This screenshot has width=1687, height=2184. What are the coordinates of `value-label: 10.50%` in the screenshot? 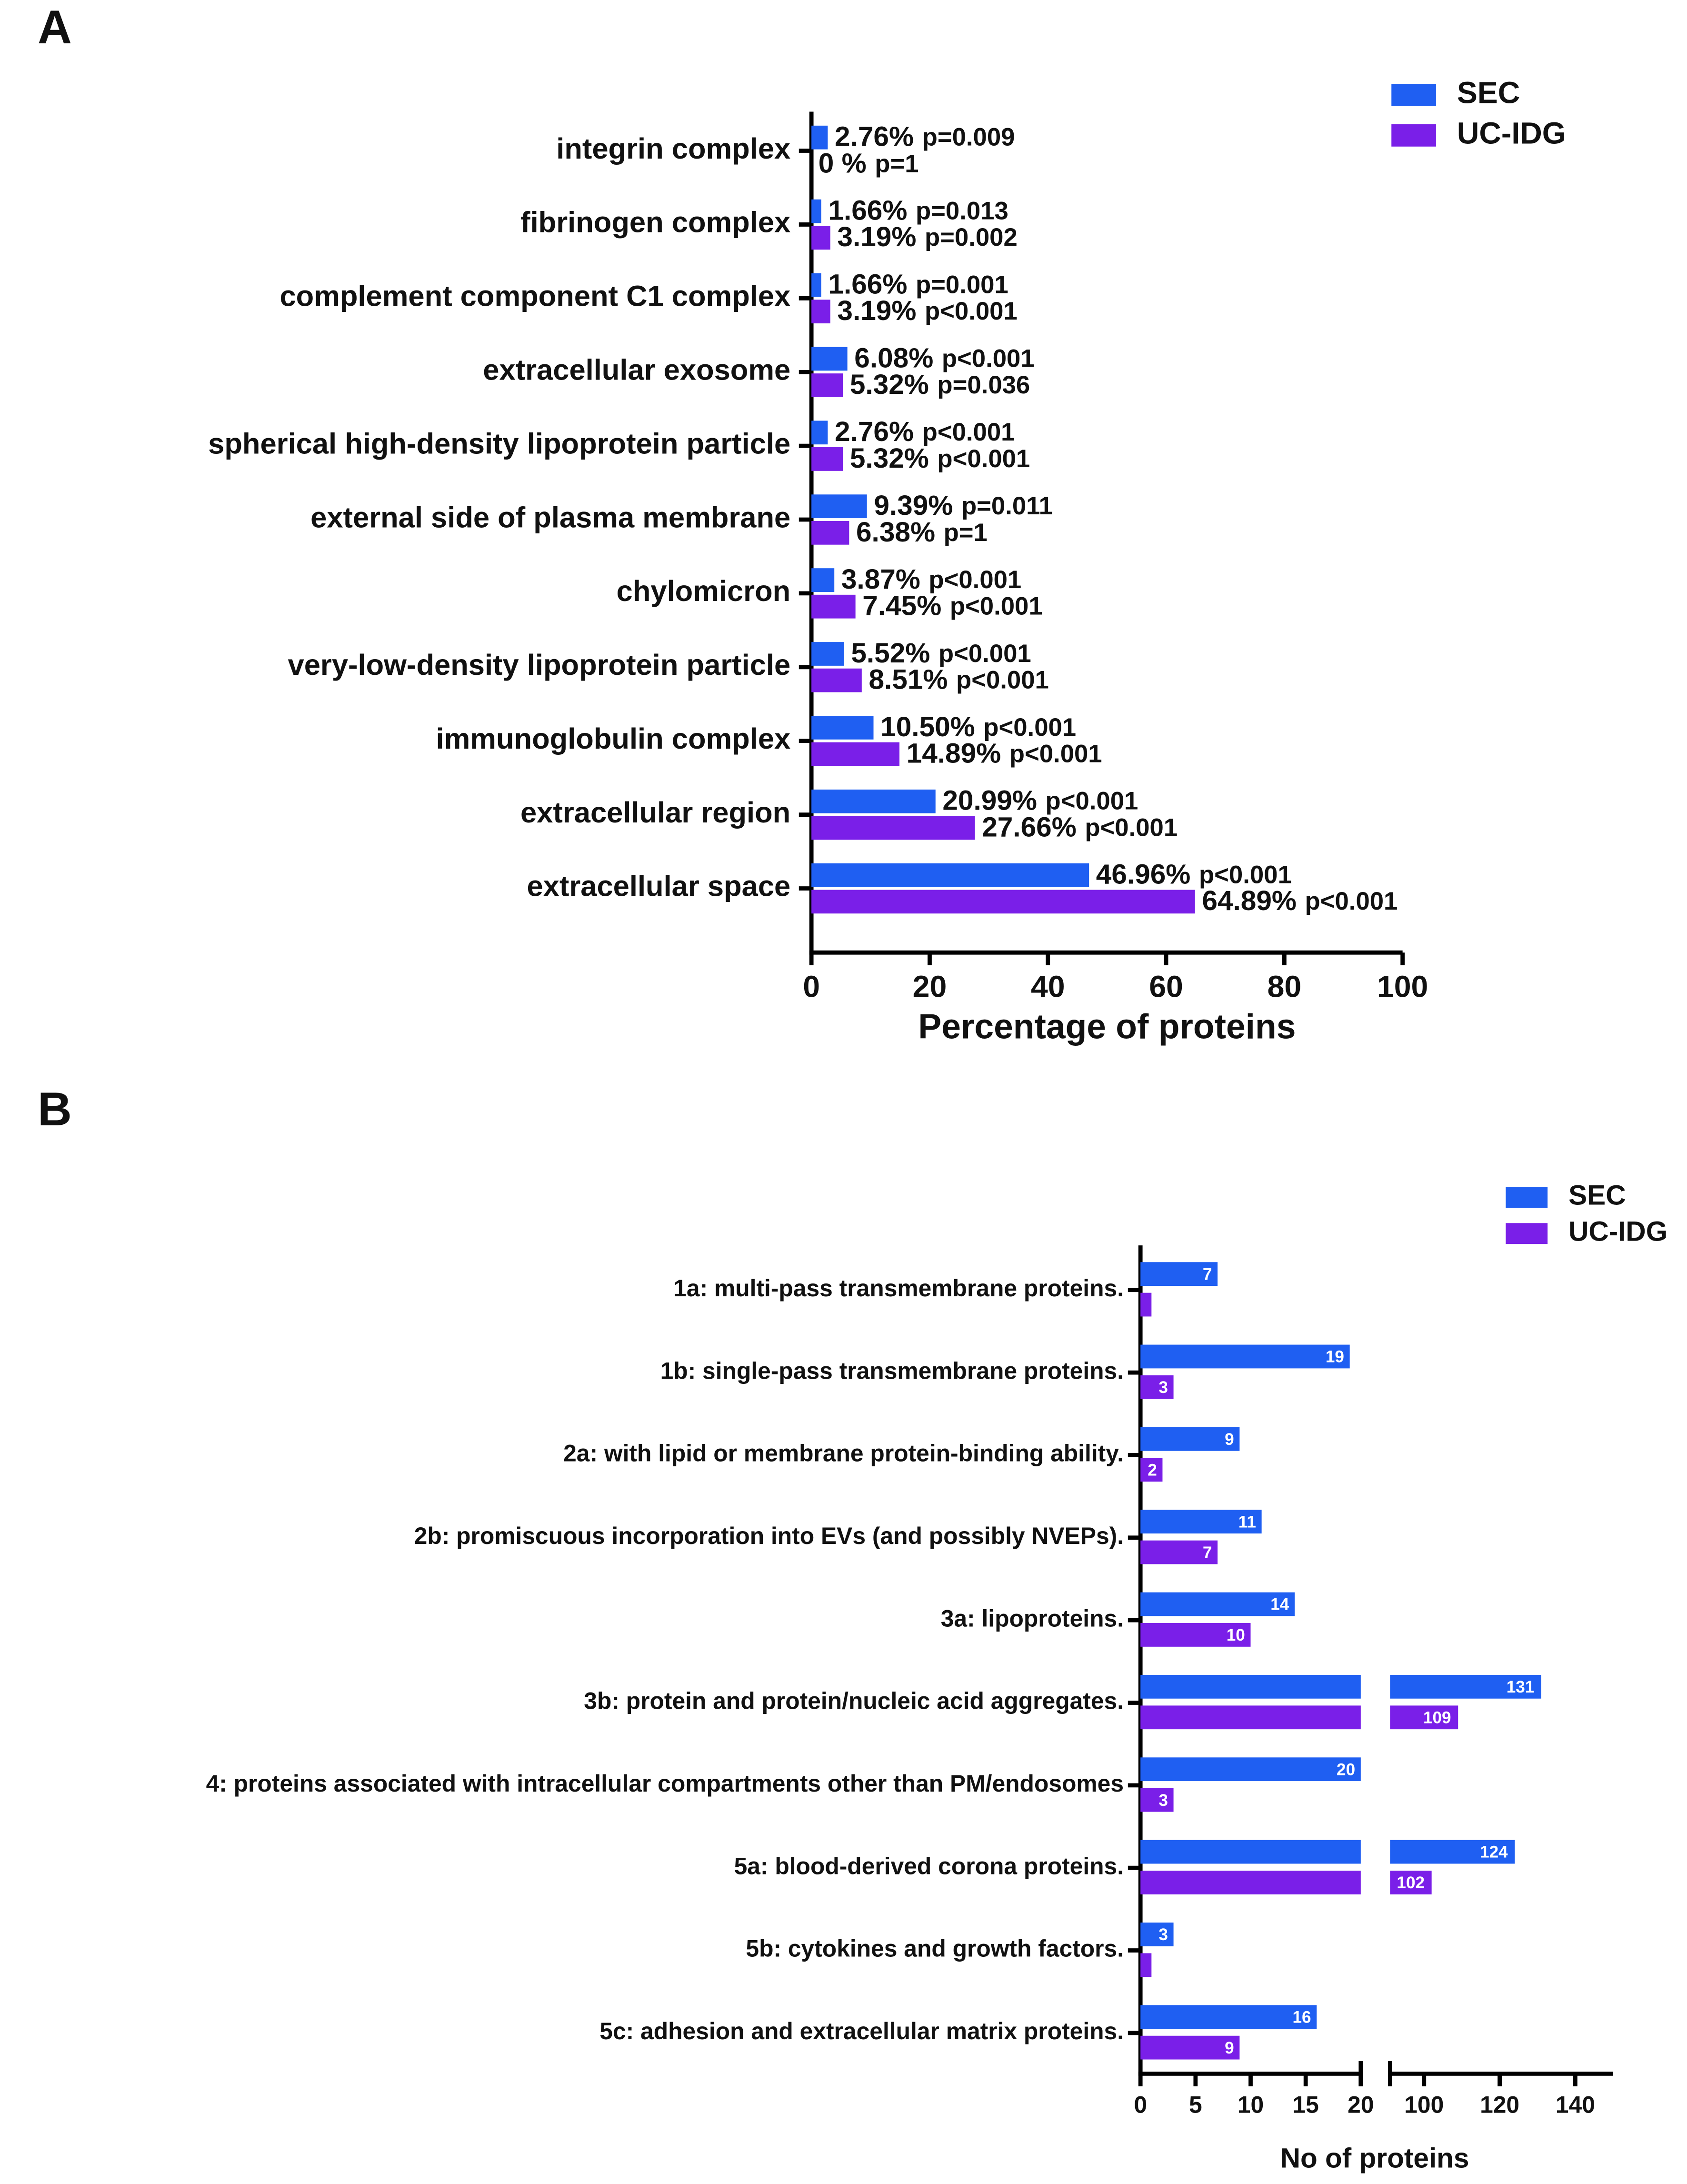 It's located at (928, 726).